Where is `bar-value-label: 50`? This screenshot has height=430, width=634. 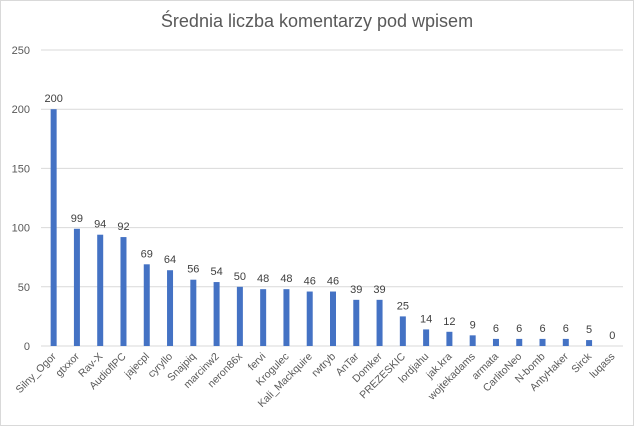
bar-value-label: 50 is located at coordinates (240, 277).